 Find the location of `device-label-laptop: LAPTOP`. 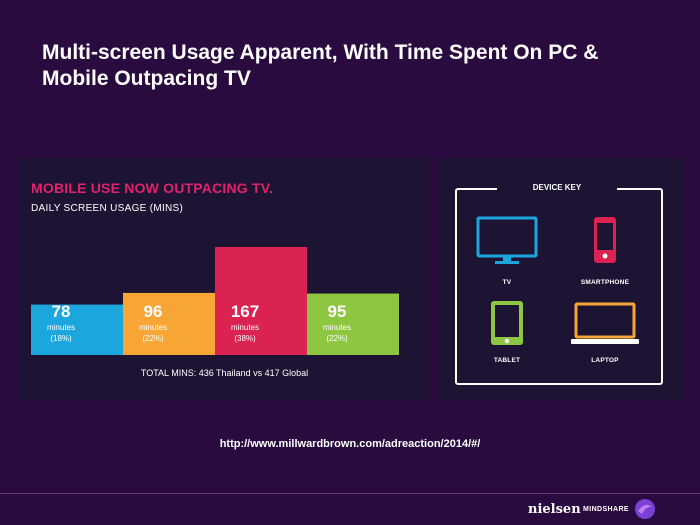

device-label-laptop: LAPTOP is located at coordinates (605, 360).